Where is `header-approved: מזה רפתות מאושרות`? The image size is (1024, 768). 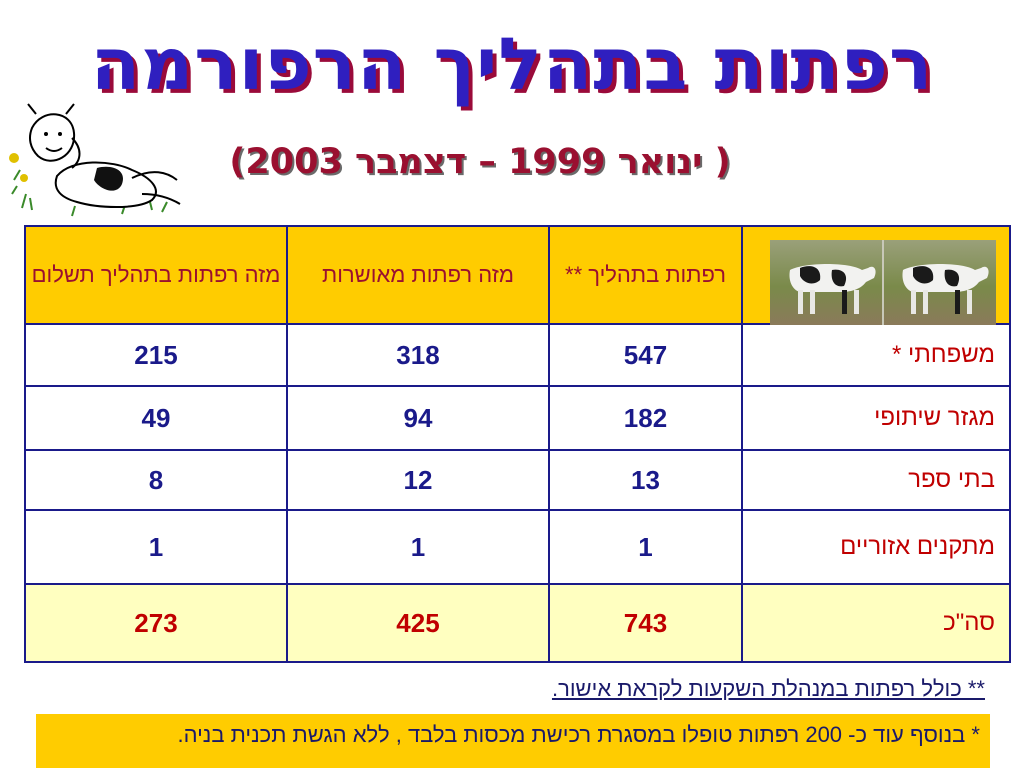
header-approved: מזה רפתות מאושרות is located at coordinates (418, 275).